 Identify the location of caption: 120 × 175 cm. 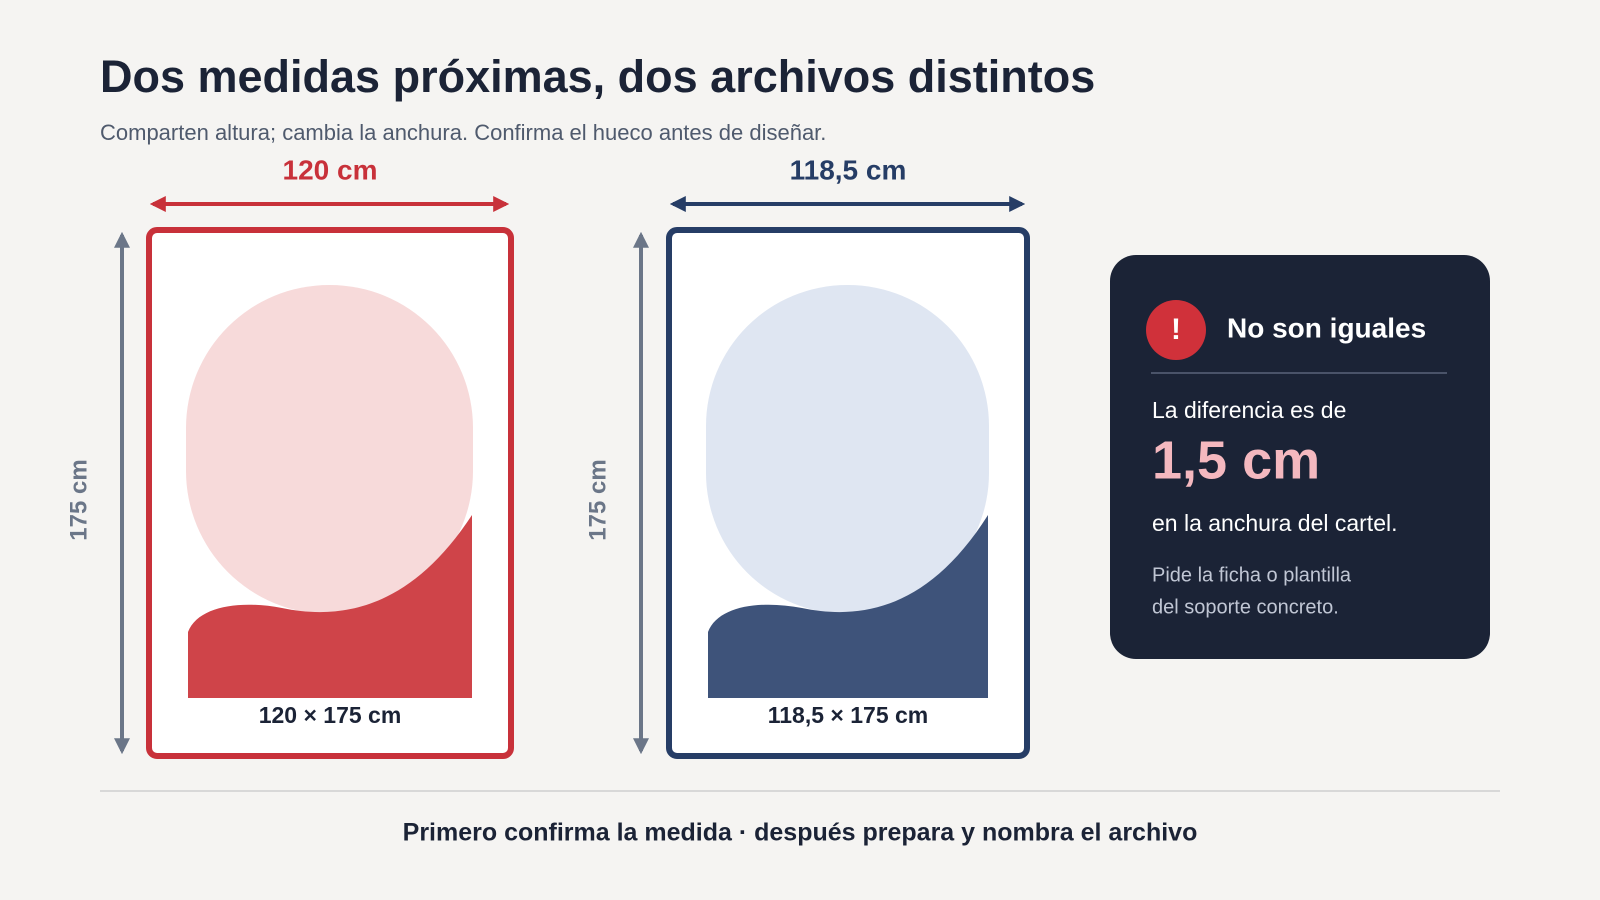
(330, 715).